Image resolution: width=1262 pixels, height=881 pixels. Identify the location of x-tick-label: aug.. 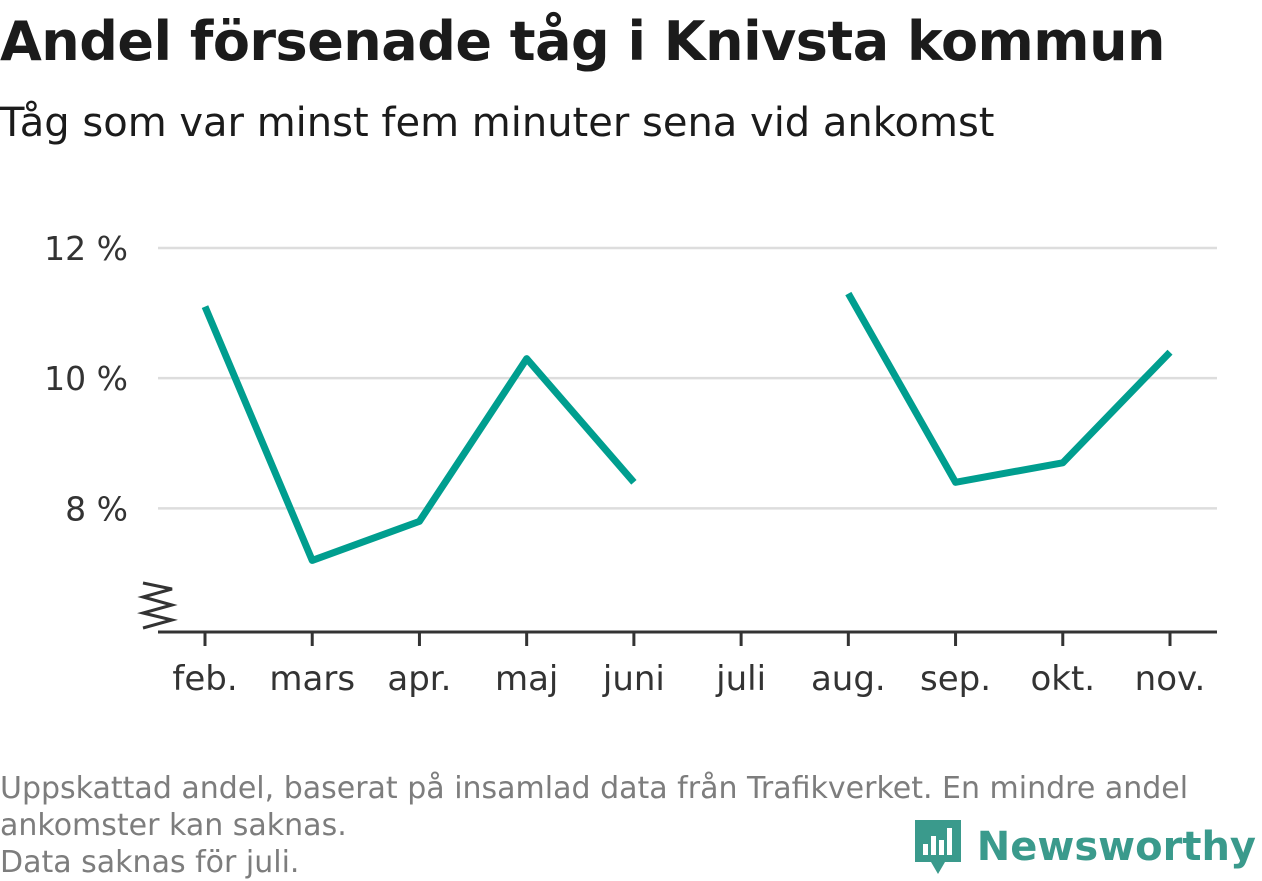
(848, 679).